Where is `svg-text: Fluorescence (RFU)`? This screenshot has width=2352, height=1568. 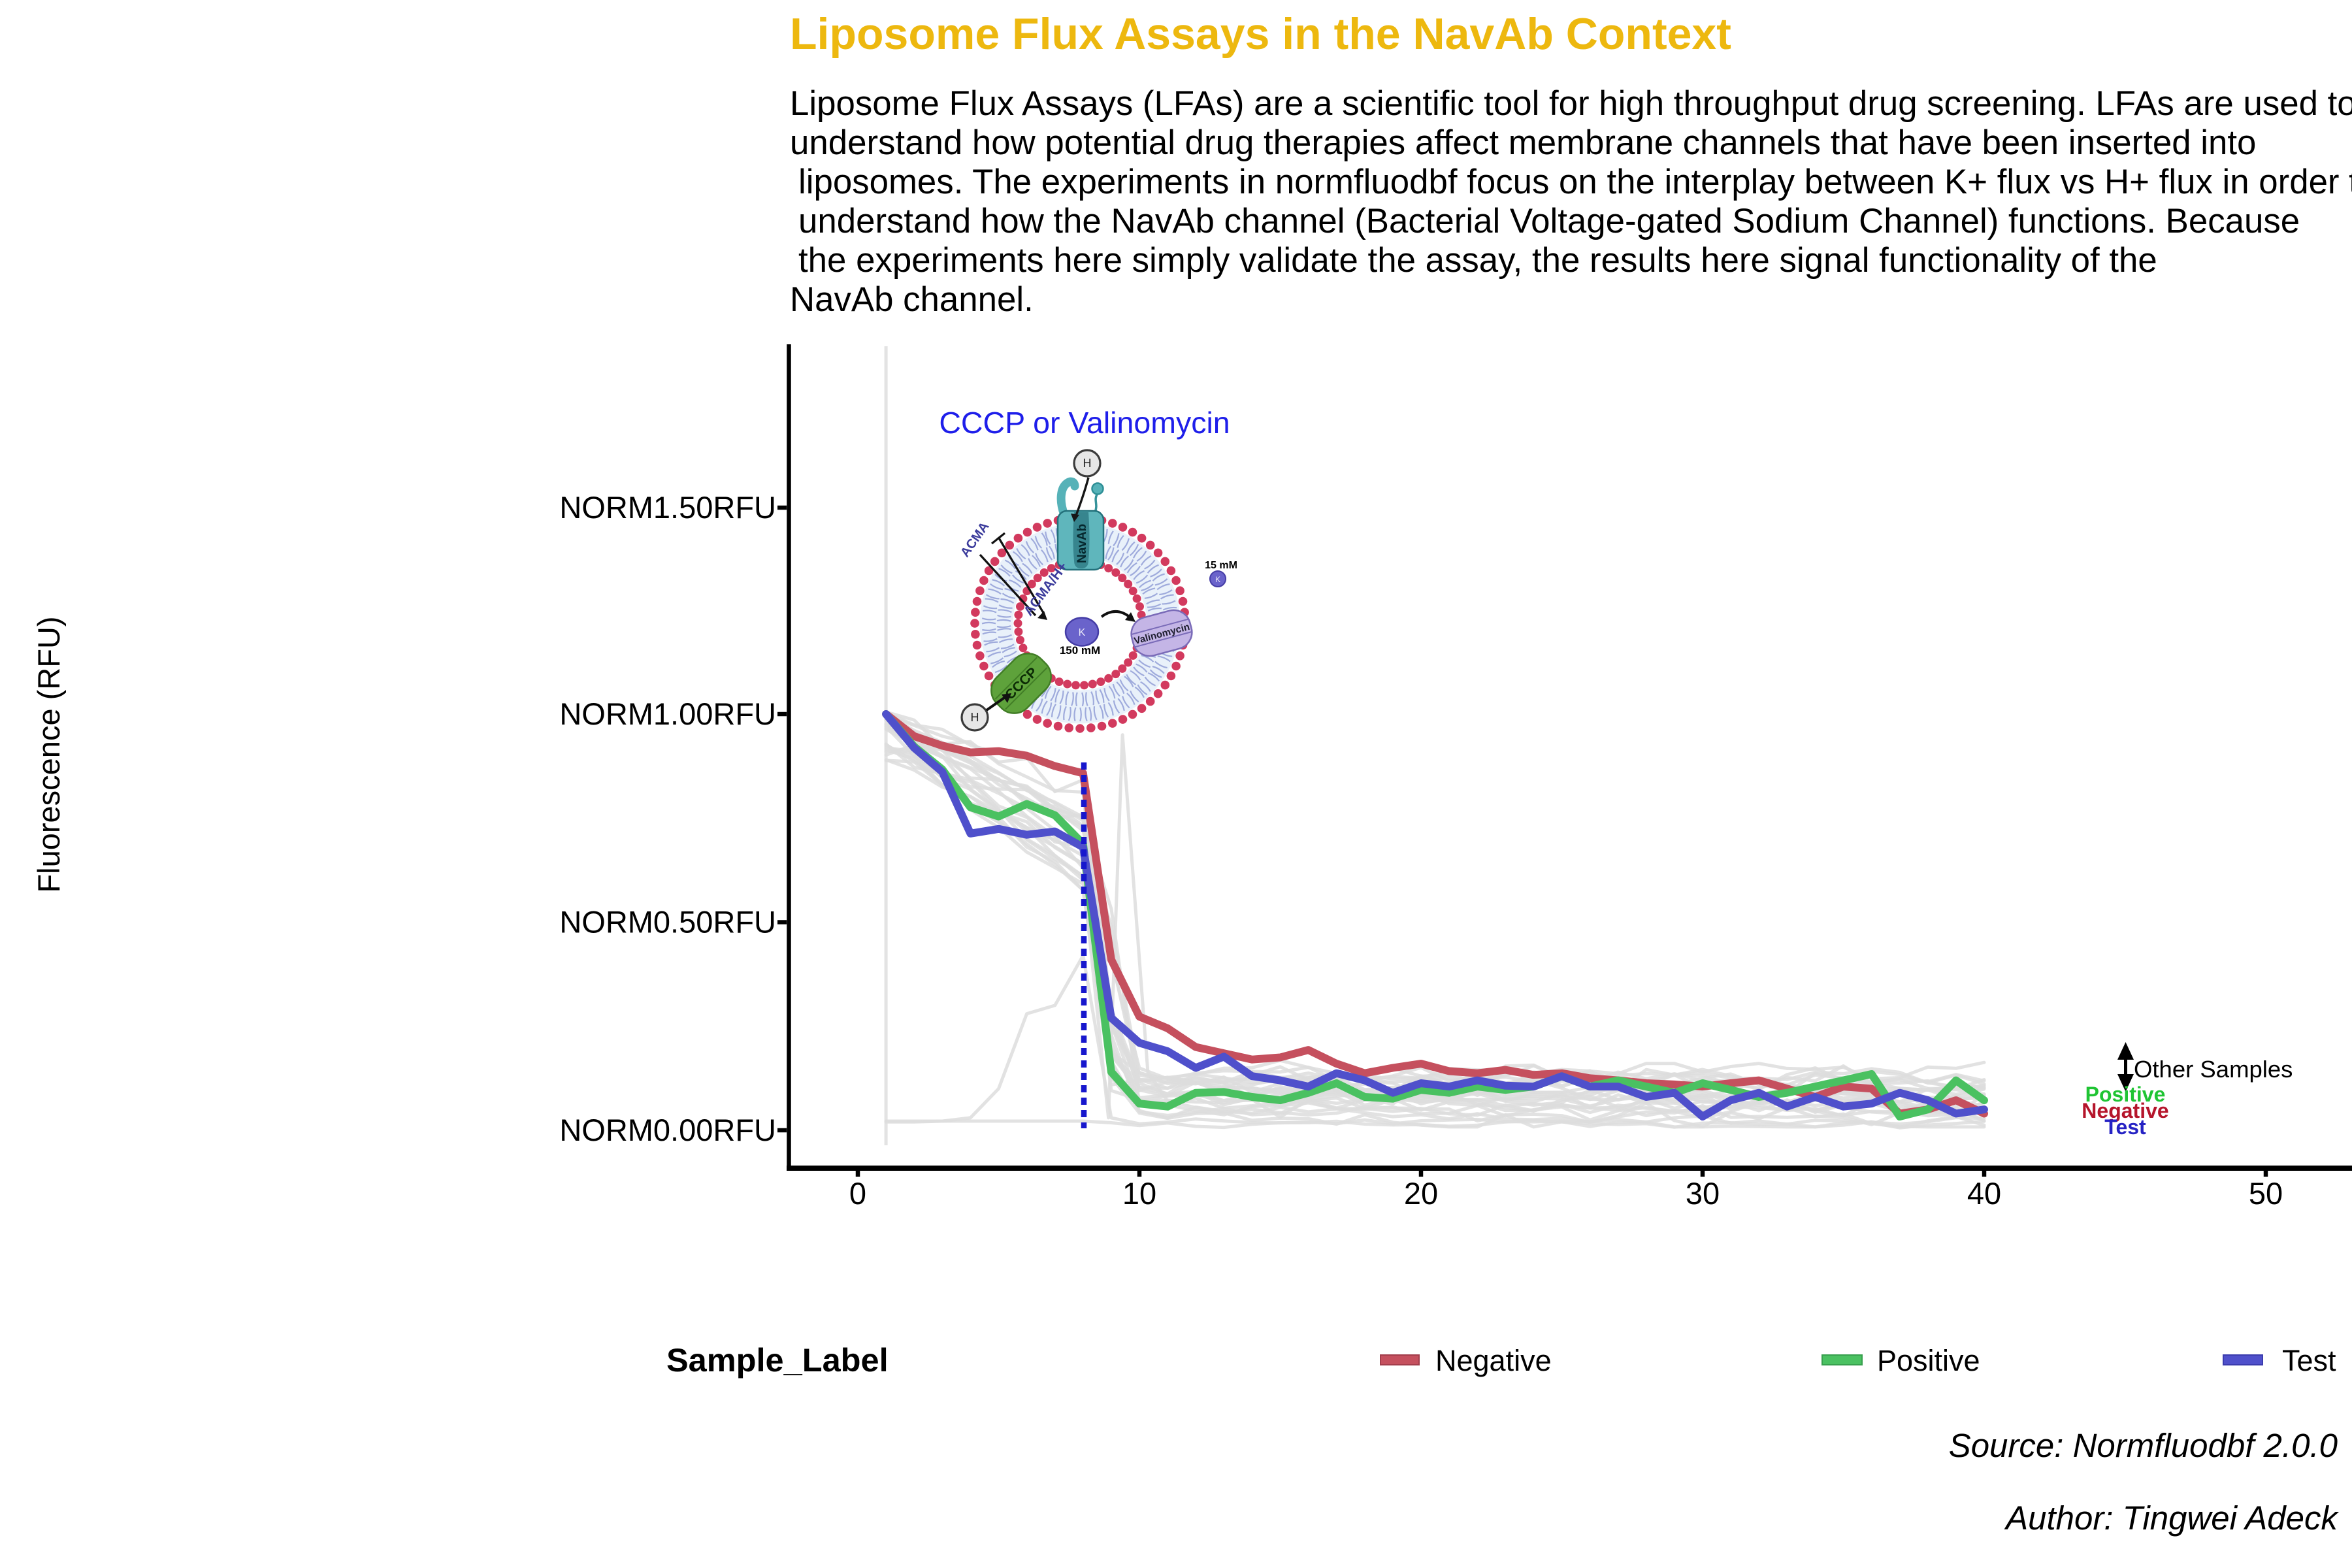 svg-text: Fluorescence (RFU) is located at coordinates (48, 754).